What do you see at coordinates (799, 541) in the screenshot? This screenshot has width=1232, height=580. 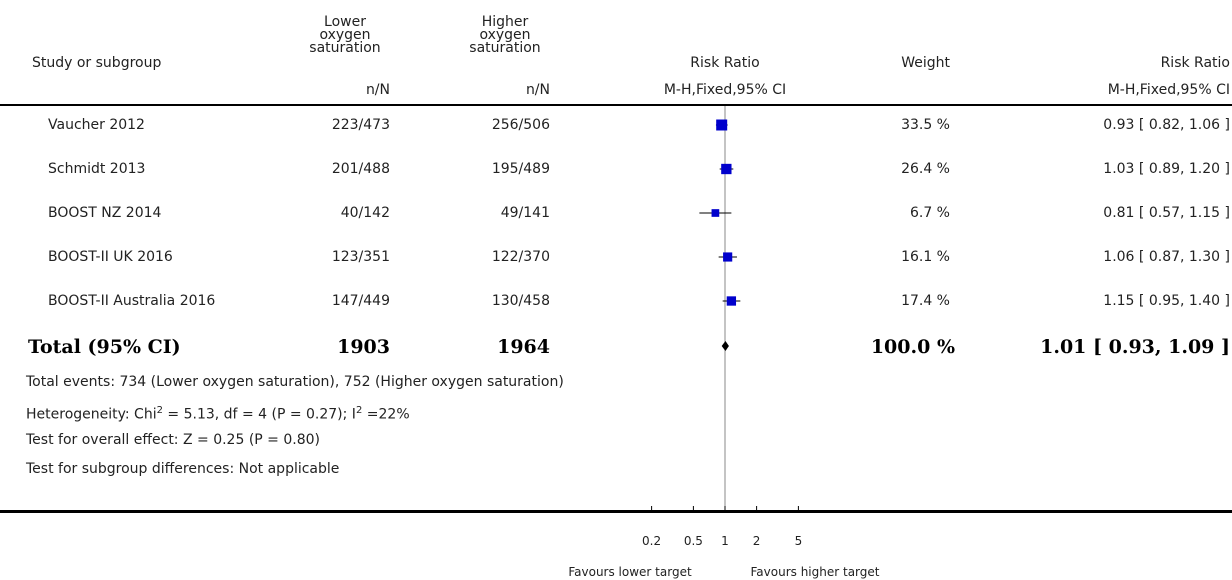 I see `x-tick-label: 5` at bounding box center [799, 541].